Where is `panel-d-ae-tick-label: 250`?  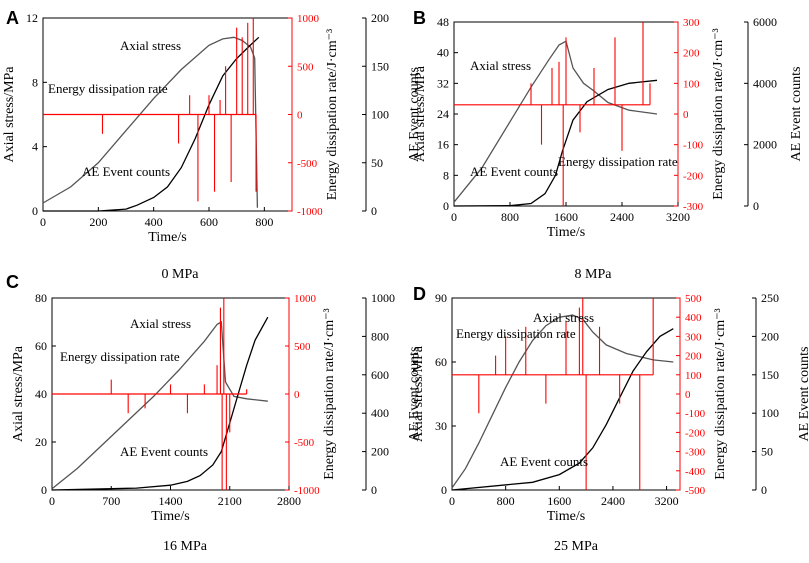 panel-d-ae-tick-label: 250 is located at coordinates (770, 298).